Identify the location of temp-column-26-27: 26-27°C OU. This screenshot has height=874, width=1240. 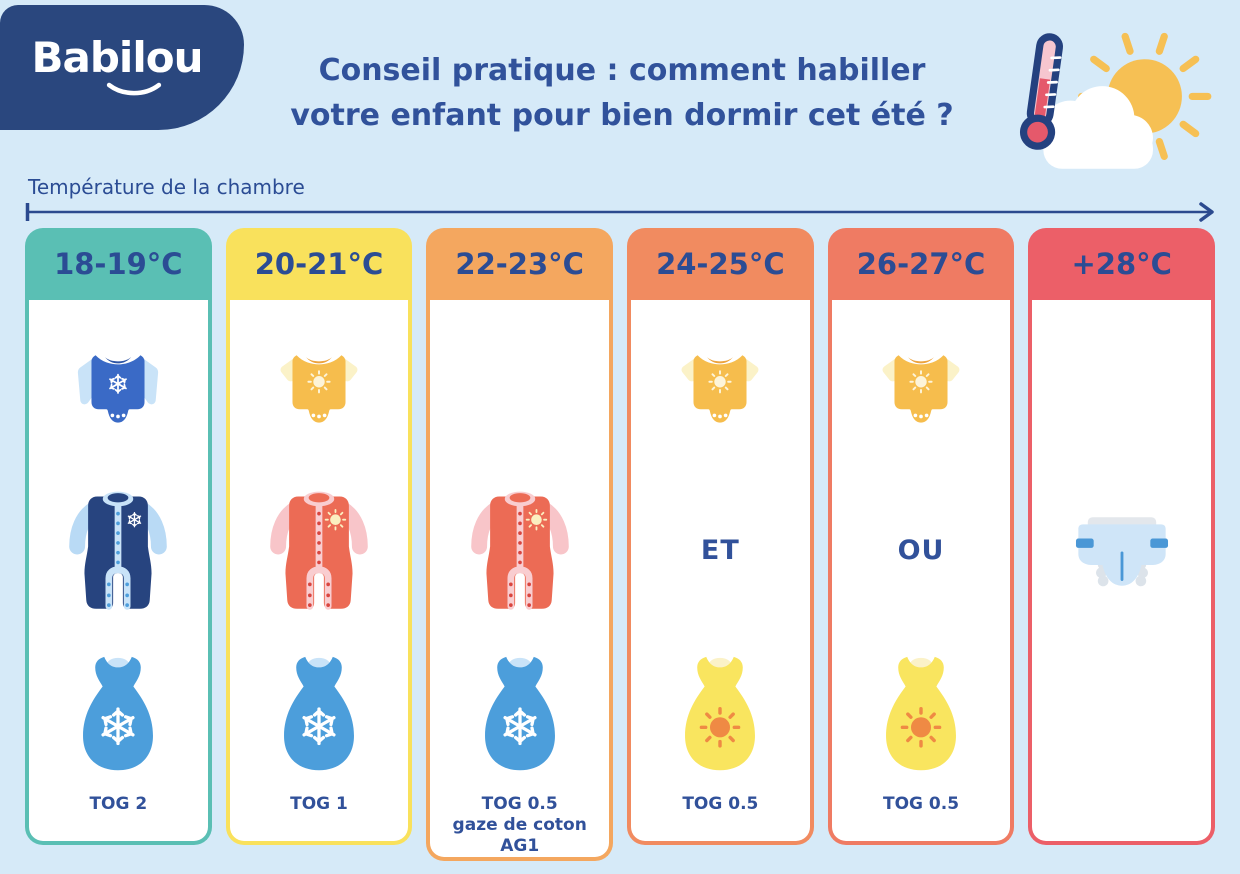
(921, 536).